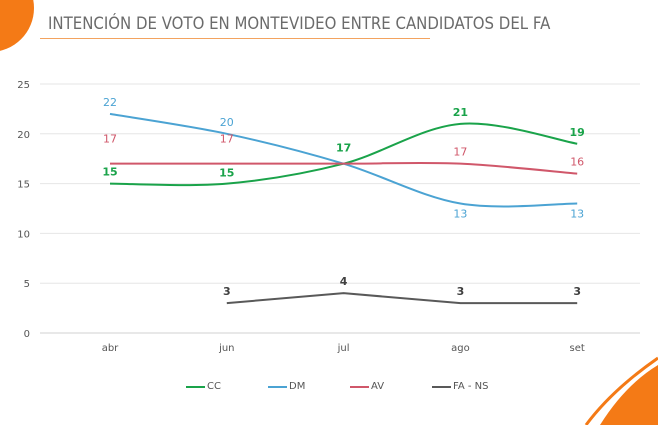  What do you see at coordinates (23, 85) in the screenshot?
I see `y-tick-label: 25` at bounding box center [23, 85].